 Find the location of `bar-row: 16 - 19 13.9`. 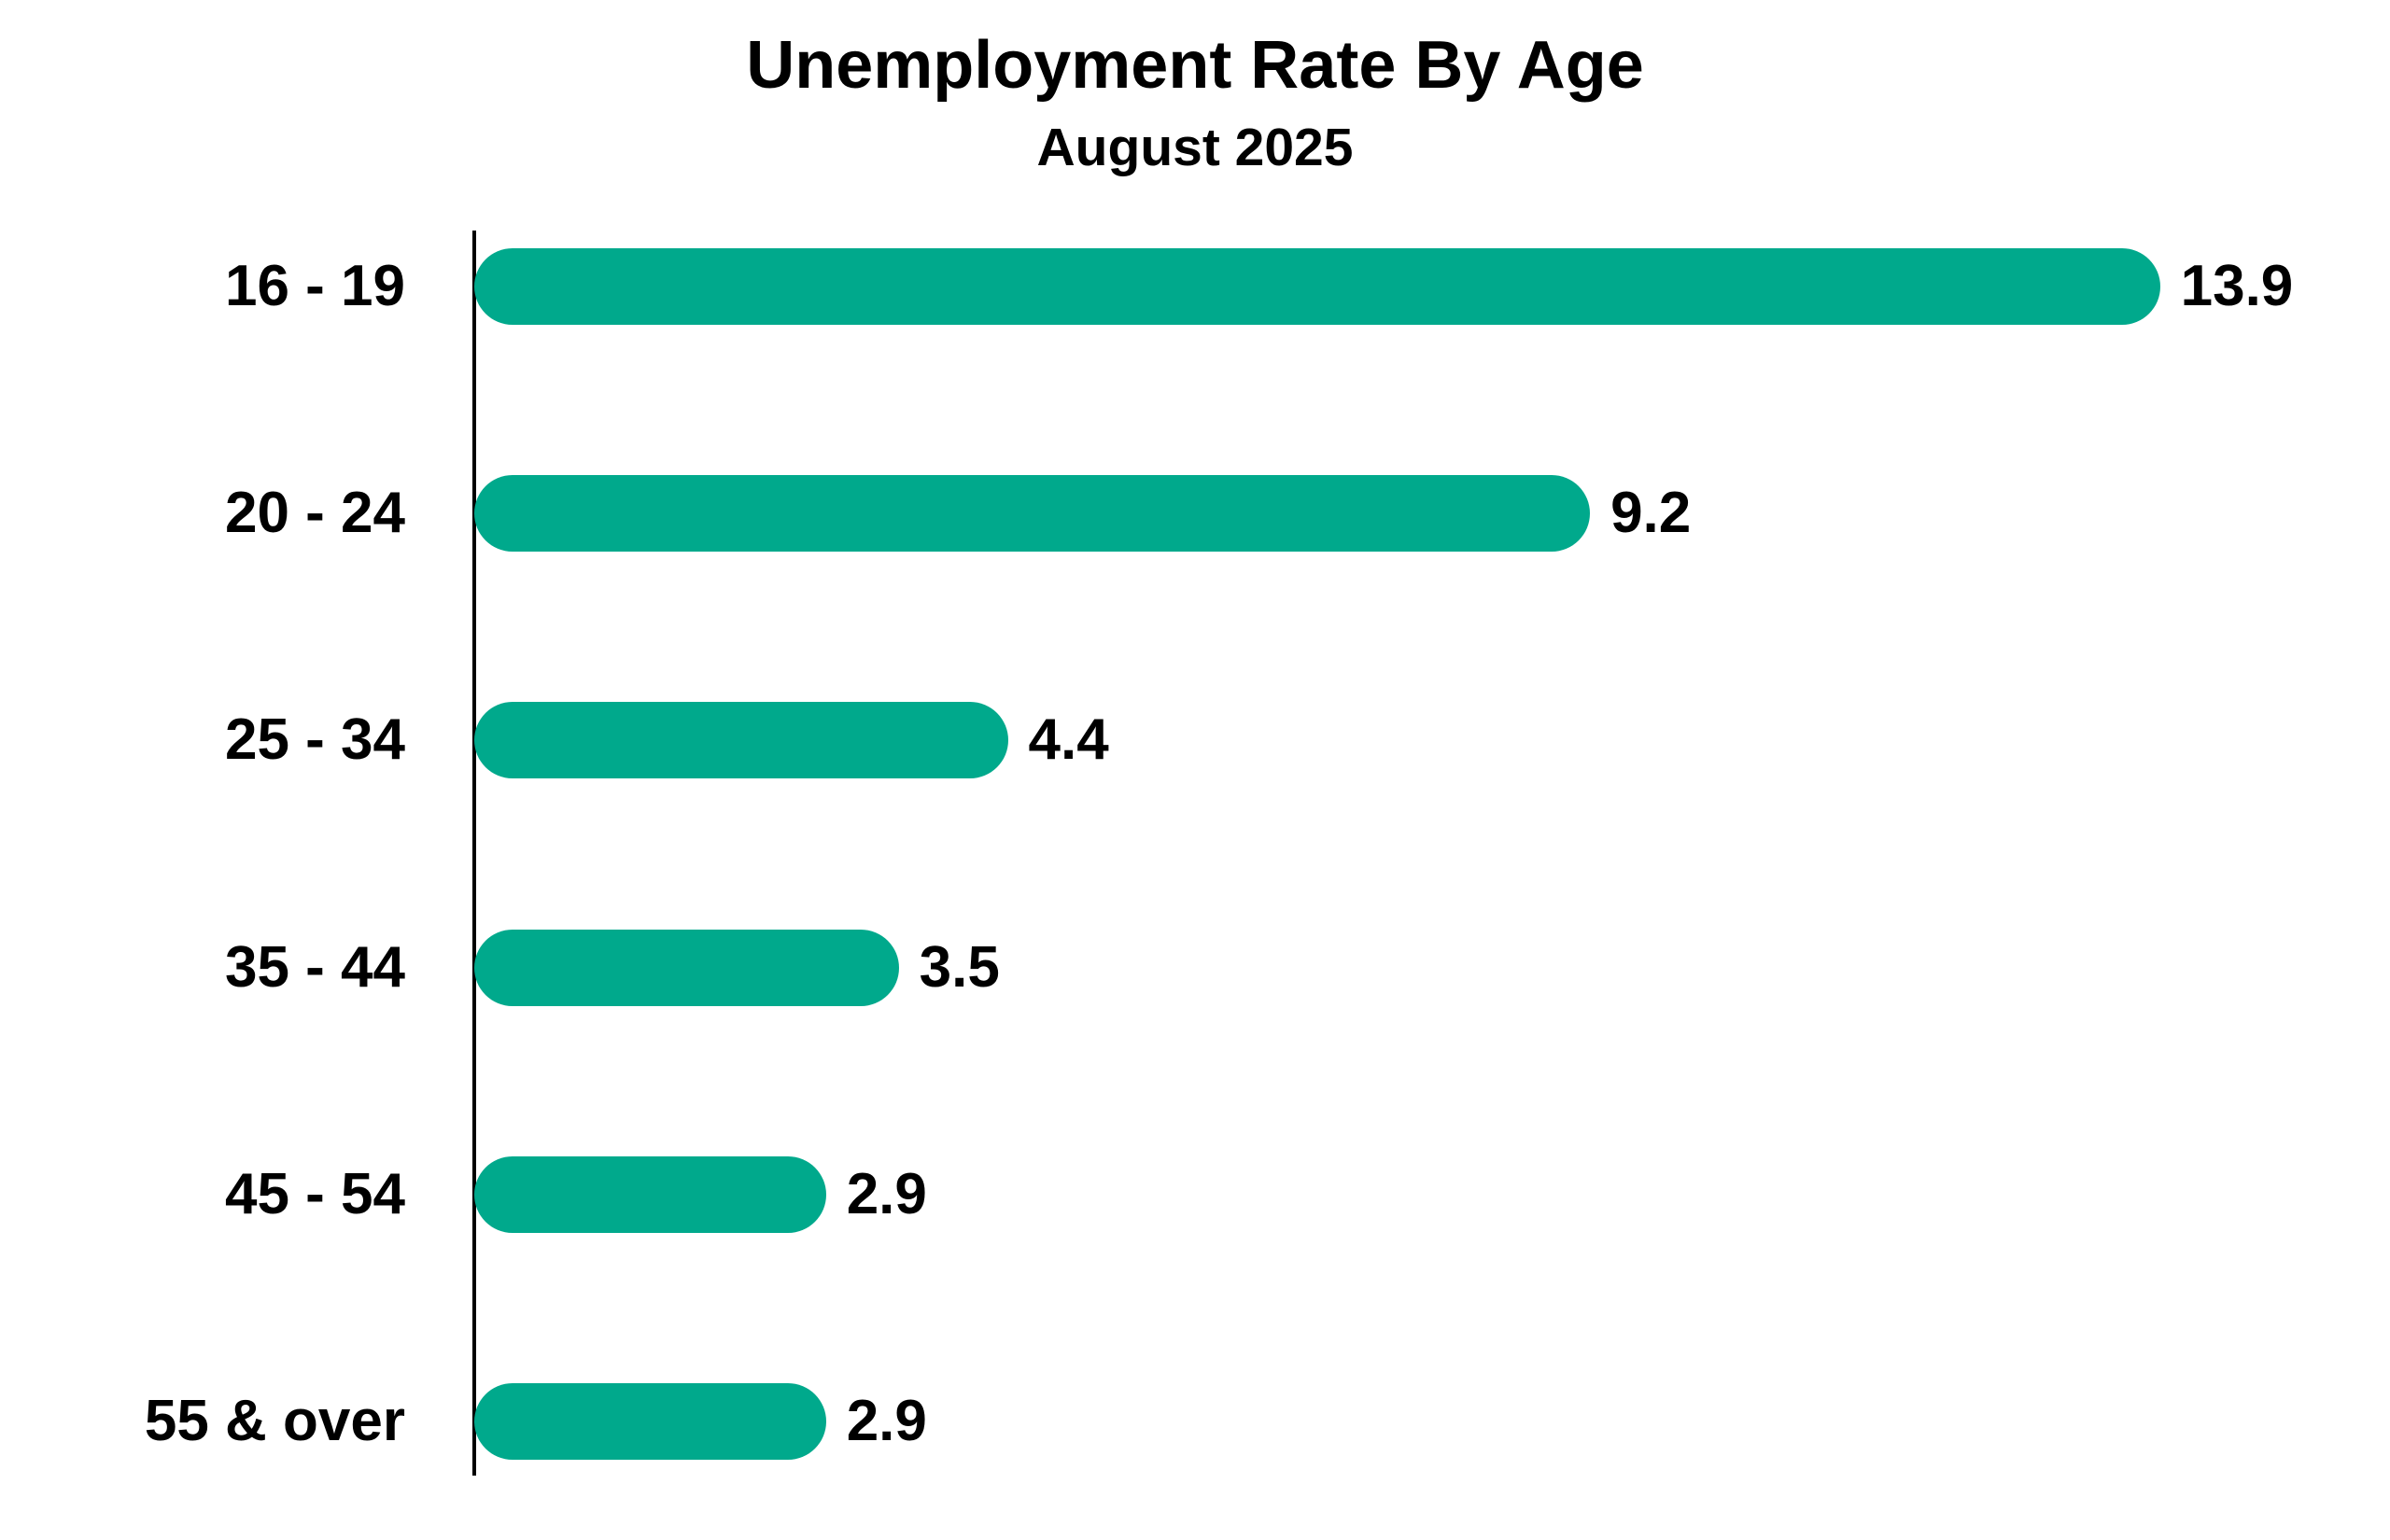

bar-row: 16 - 19 13.9 is located at coordinates (1195, 286).